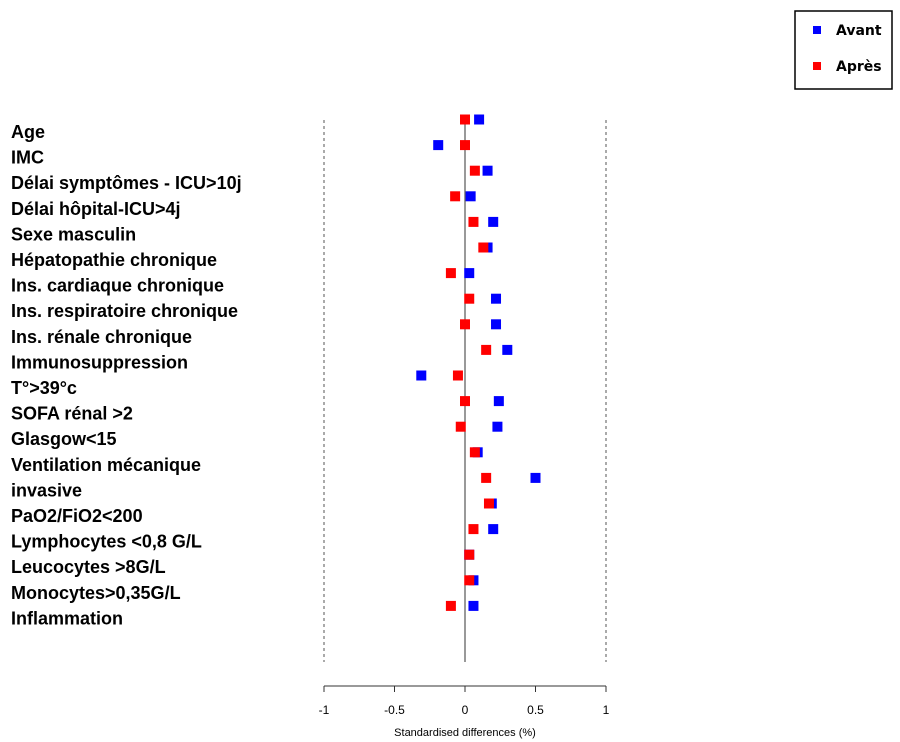  What do you see at coordinates (817, 66) in the screenshot?
I see `legend-swatch-apres` at bounding box center [817, 66].